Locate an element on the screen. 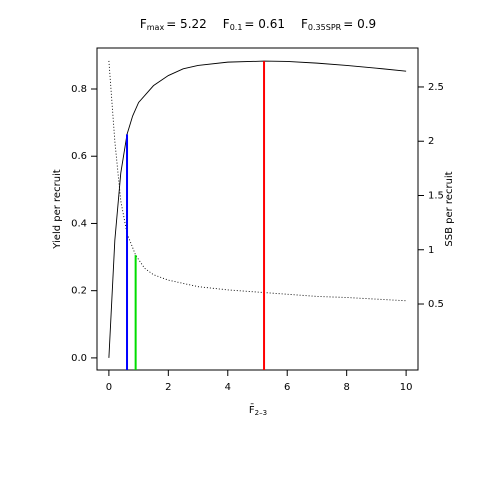  x-tick-label: 8 is located at coordinates (346, 387).